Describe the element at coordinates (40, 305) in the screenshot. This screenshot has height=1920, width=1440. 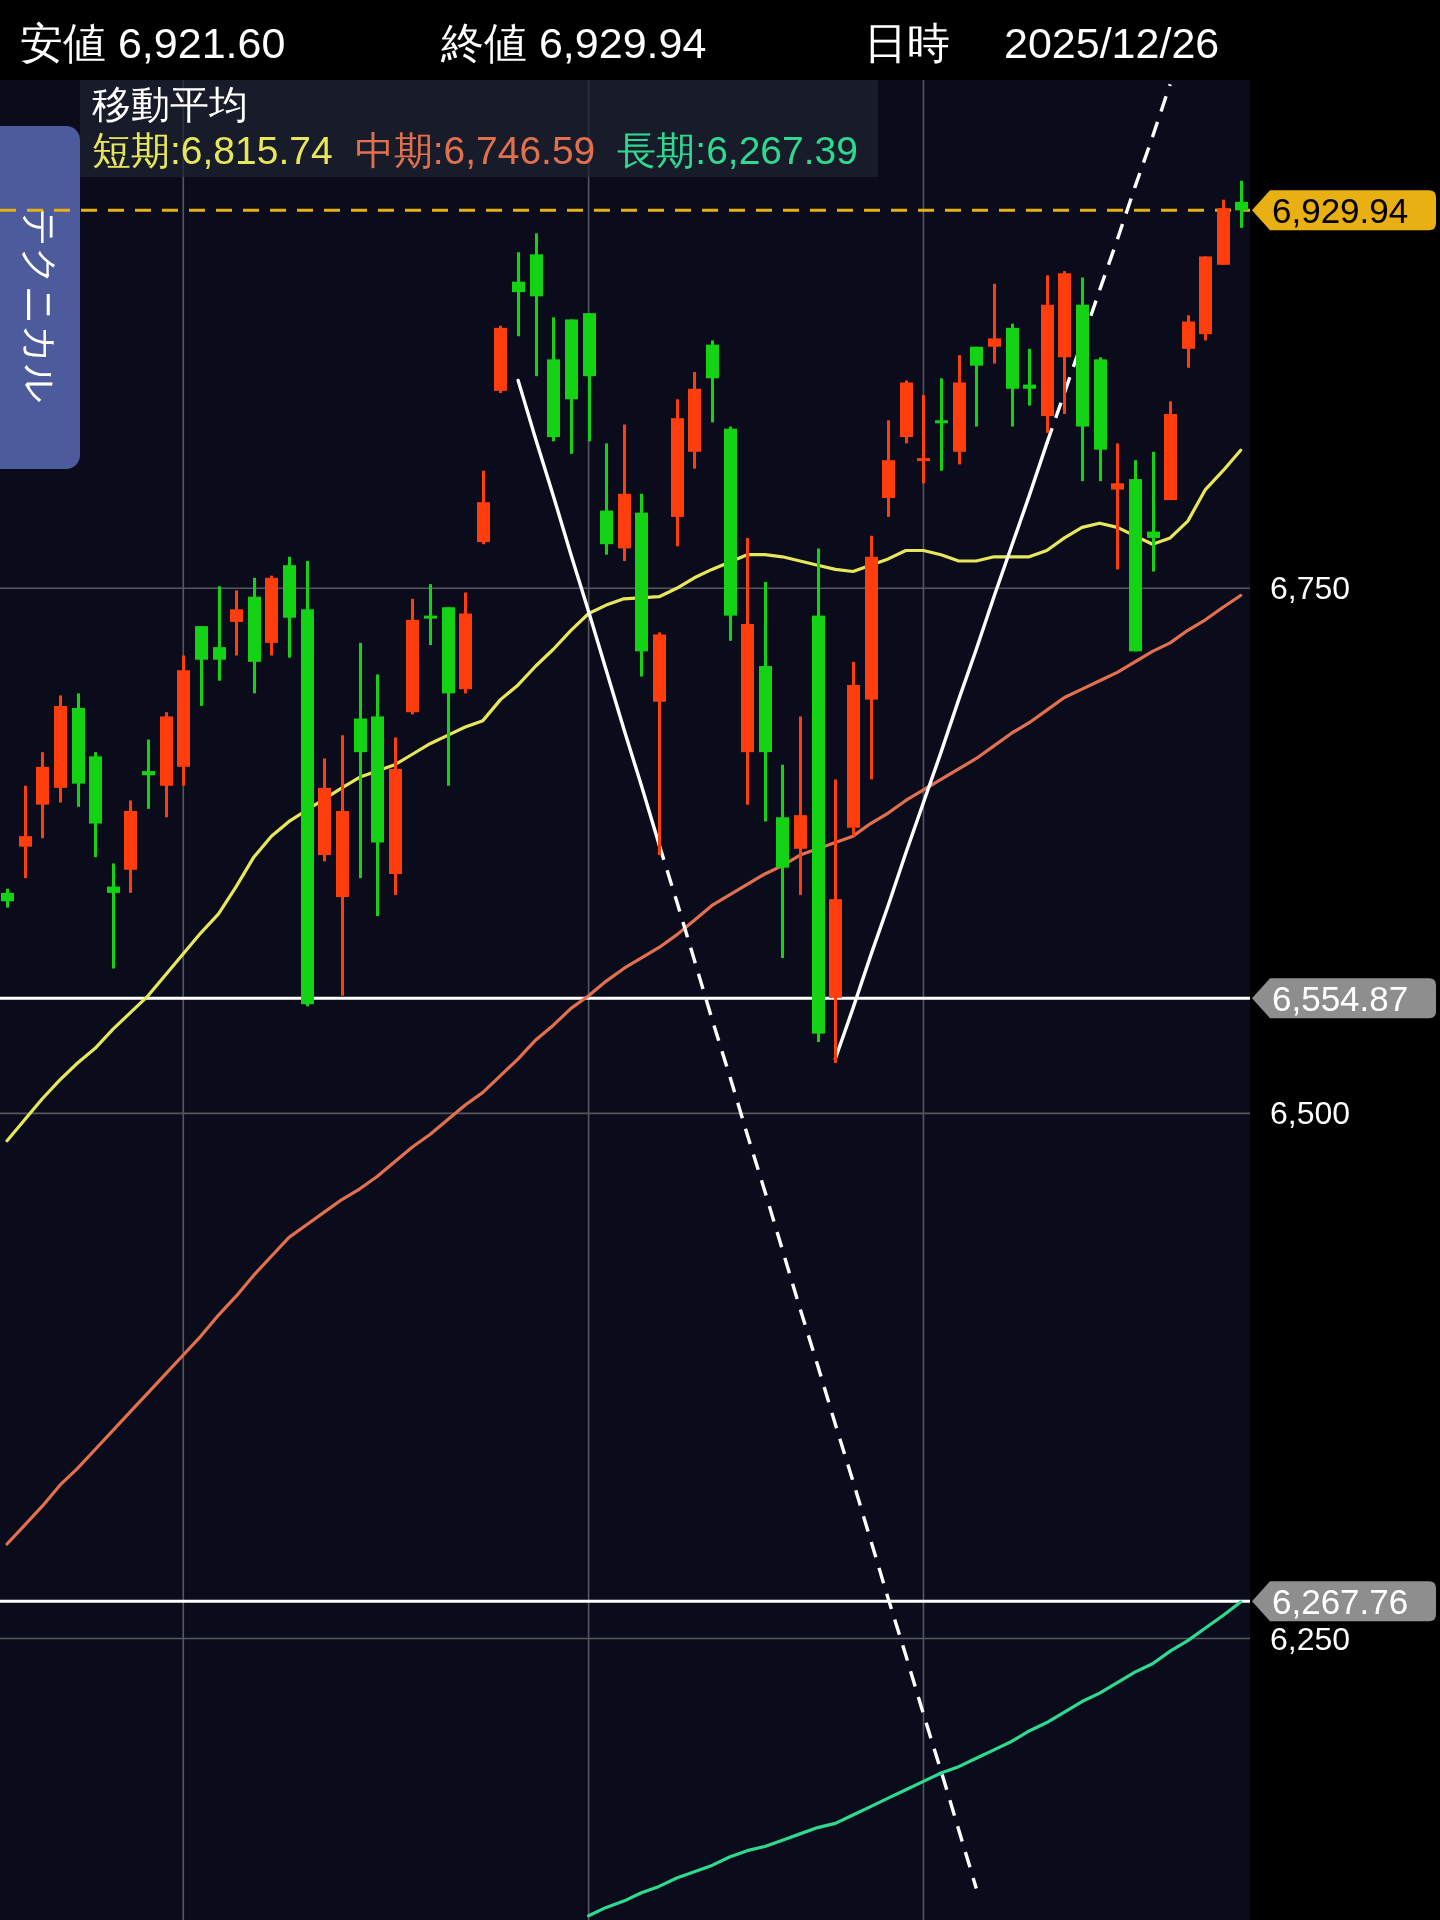
I see `annotation: テクニカル` at that location.